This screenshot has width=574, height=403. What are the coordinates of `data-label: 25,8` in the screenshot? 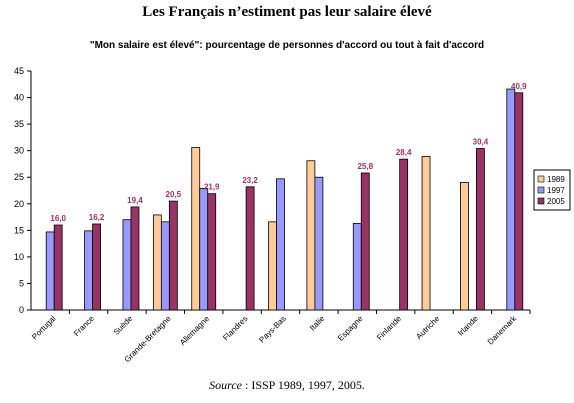 It's located at (365, 166).